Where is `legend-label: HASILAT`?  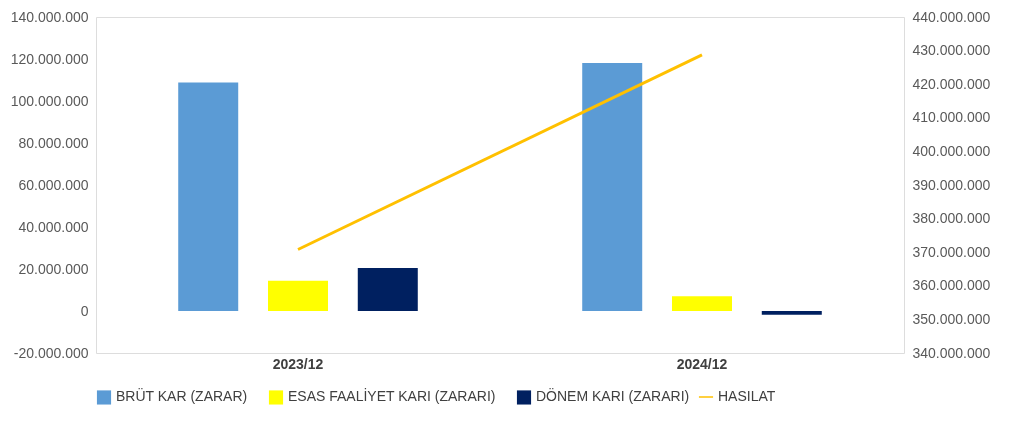
legend-label: HASILAT is located at coordinates (747, 396).